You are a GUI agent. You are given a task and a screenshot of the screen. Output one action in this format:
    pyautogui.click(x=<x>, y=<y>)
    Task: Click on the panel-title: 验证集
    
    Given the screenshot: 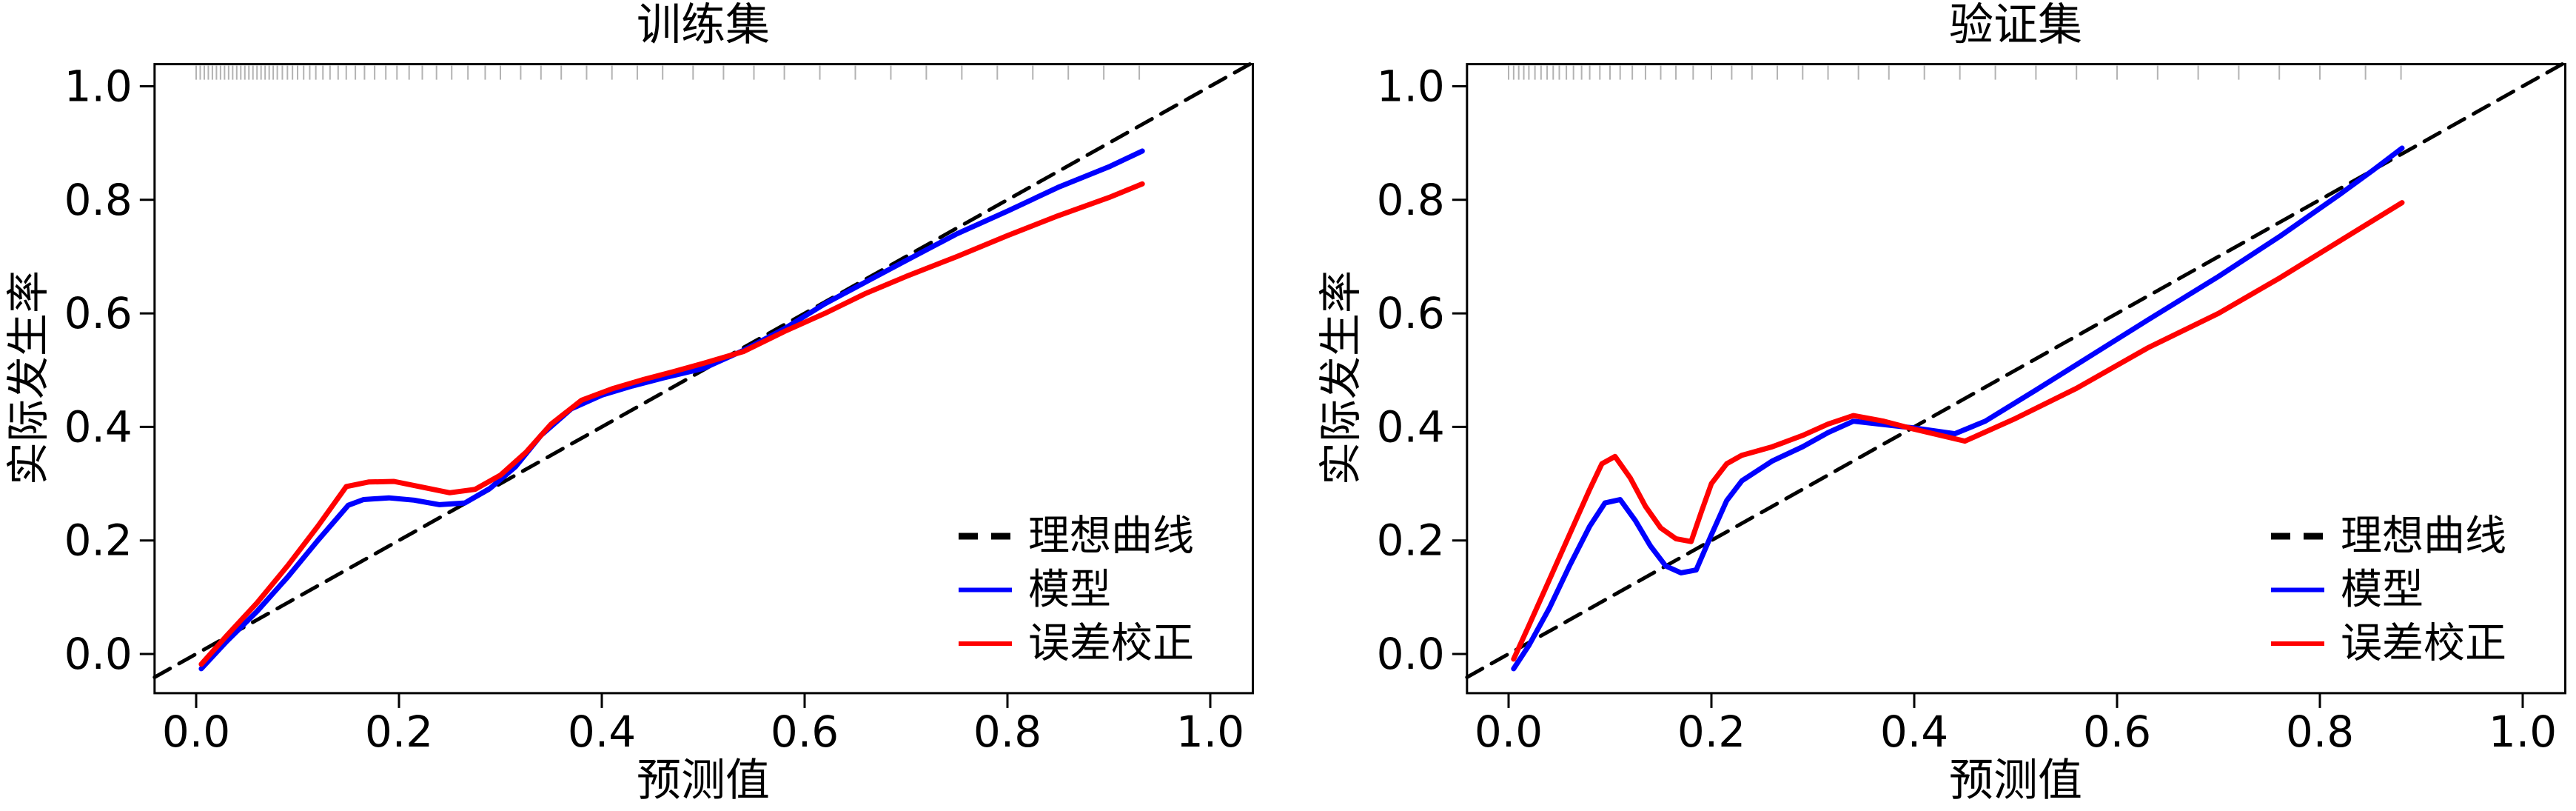 What is the action you would take?
    pyautogui.click(x=2015, y=25)
    